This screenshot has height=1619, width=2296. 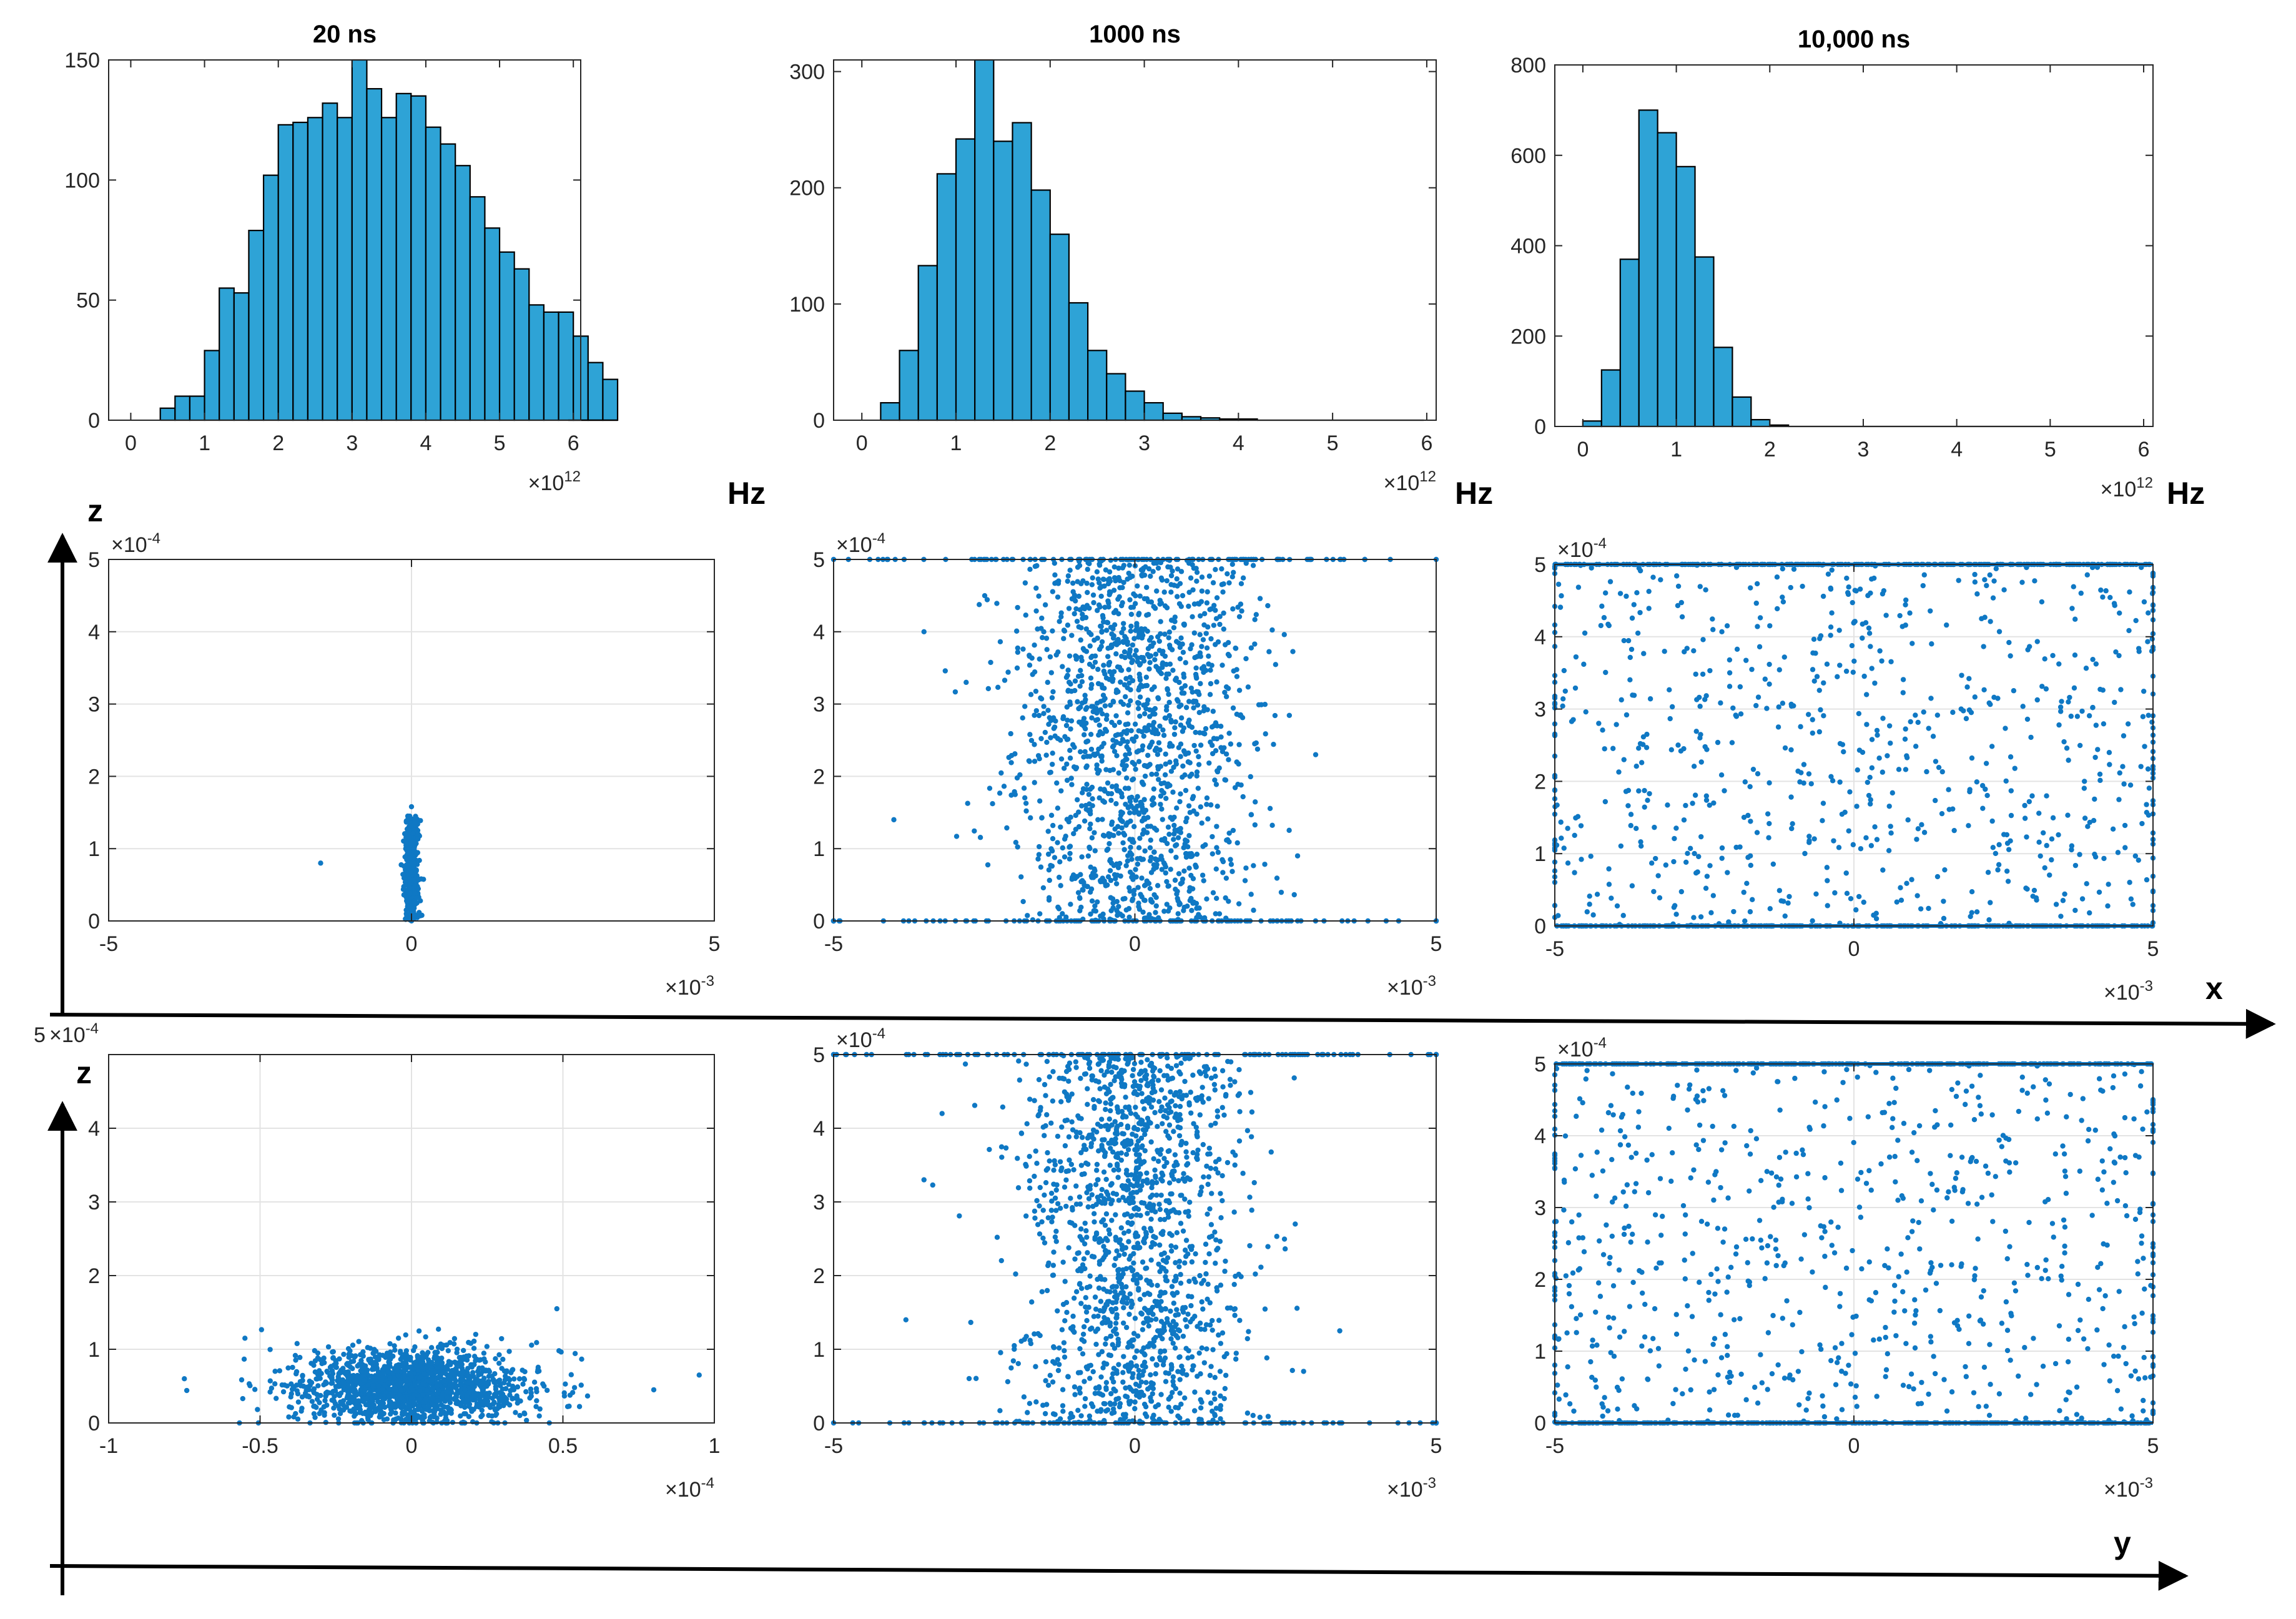 I want to click on y-tick-label: 200, so click(x=807, y=188).